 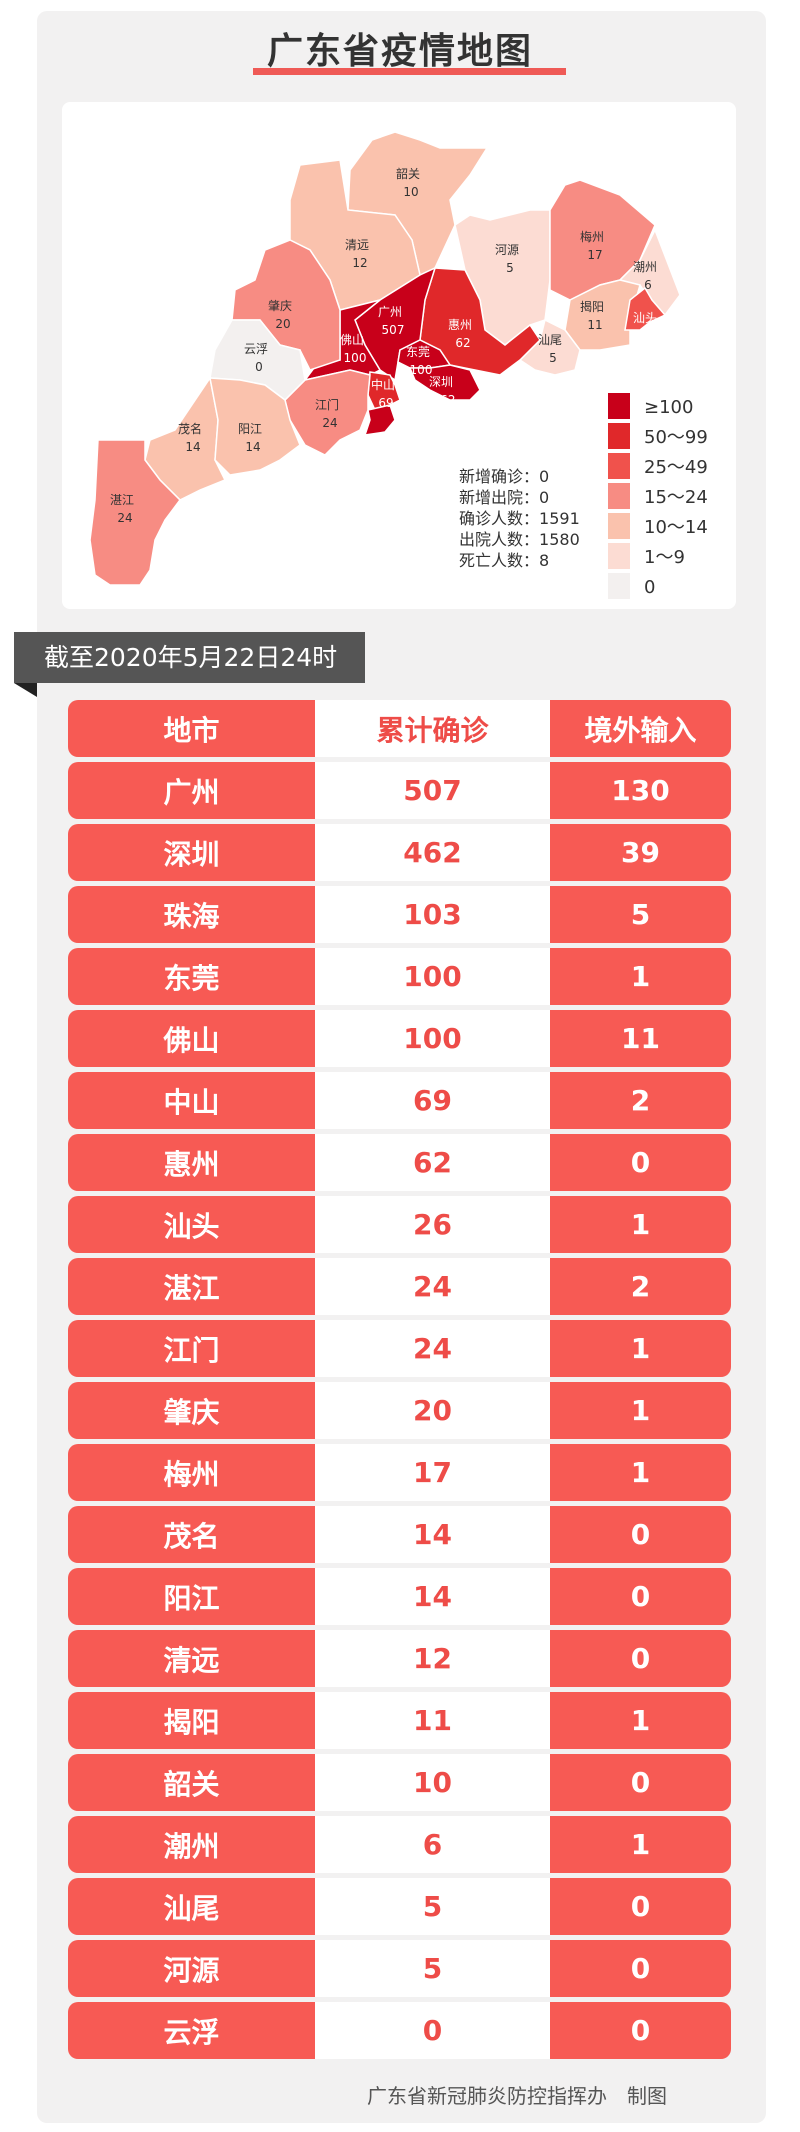 What do you see at coordinates (359, 263) in the screenshot?
I see `region-value-label: 12` at bounding box center [359, 263].